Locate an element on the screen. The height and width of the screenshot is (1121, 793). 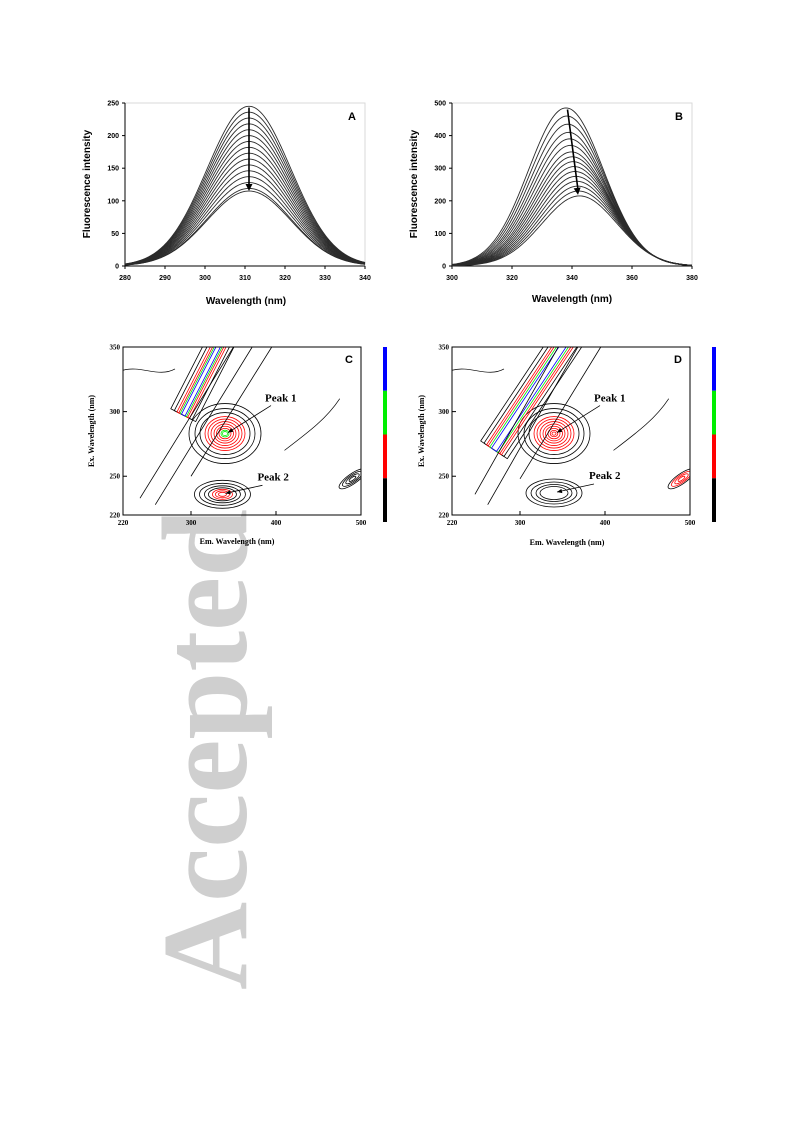
scatter-ridge-contour is located at coordinates (529, 400).